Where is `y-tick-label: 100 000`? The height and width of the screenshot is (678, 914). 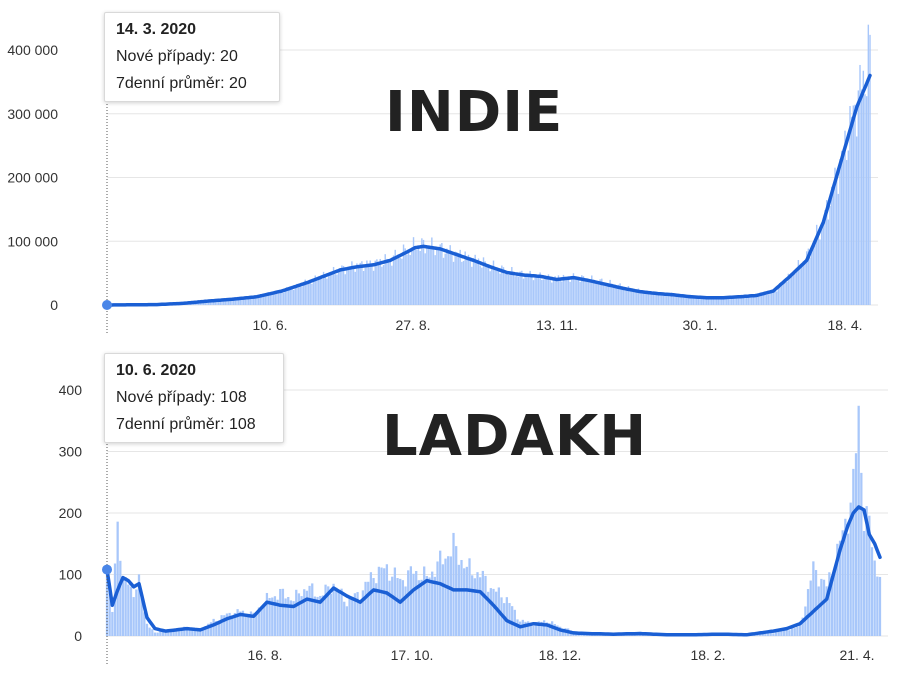 y-tick-label: 100 000 is located at coordinates (32, 241).